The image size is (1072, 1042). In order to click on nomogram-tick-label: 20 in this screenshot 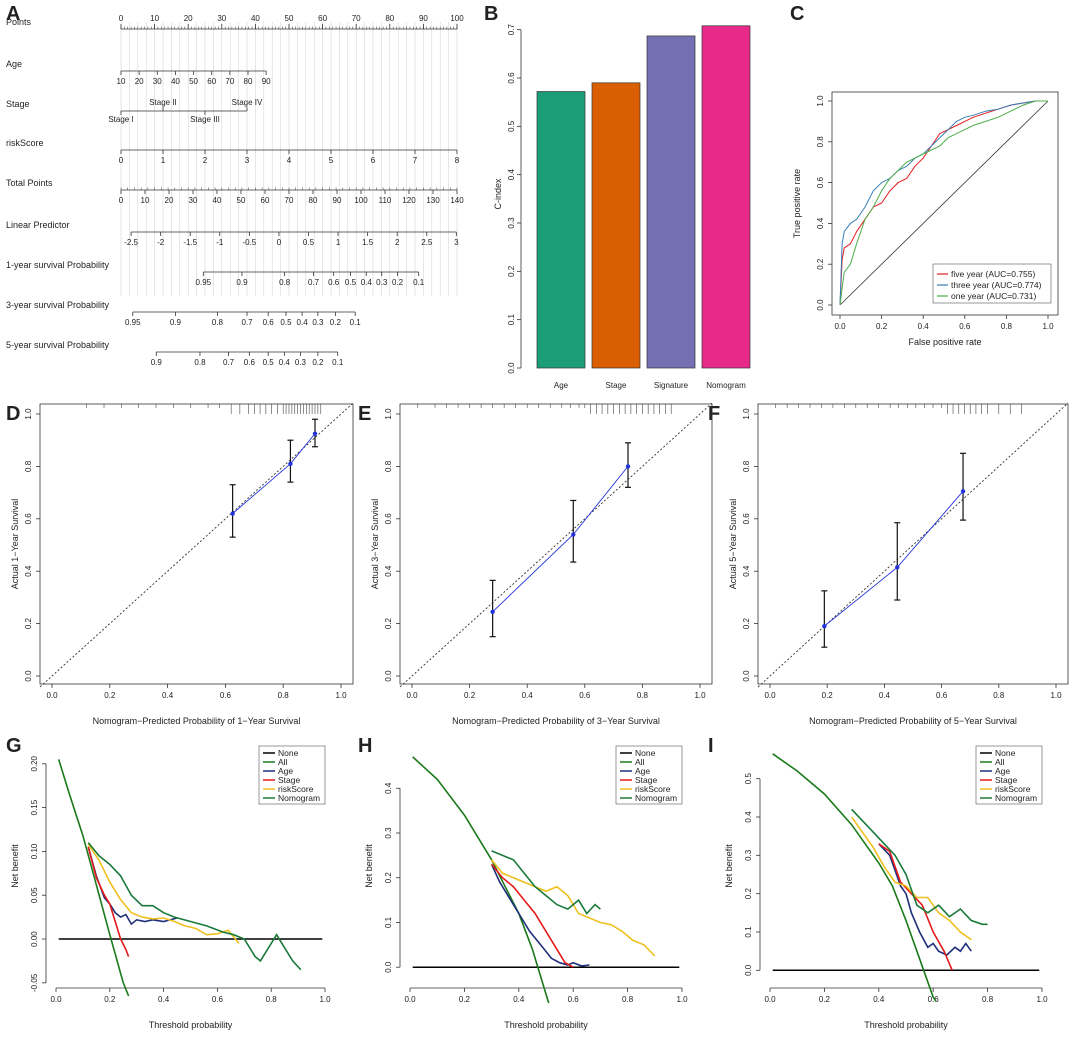, I will do `click(188, 18)`.